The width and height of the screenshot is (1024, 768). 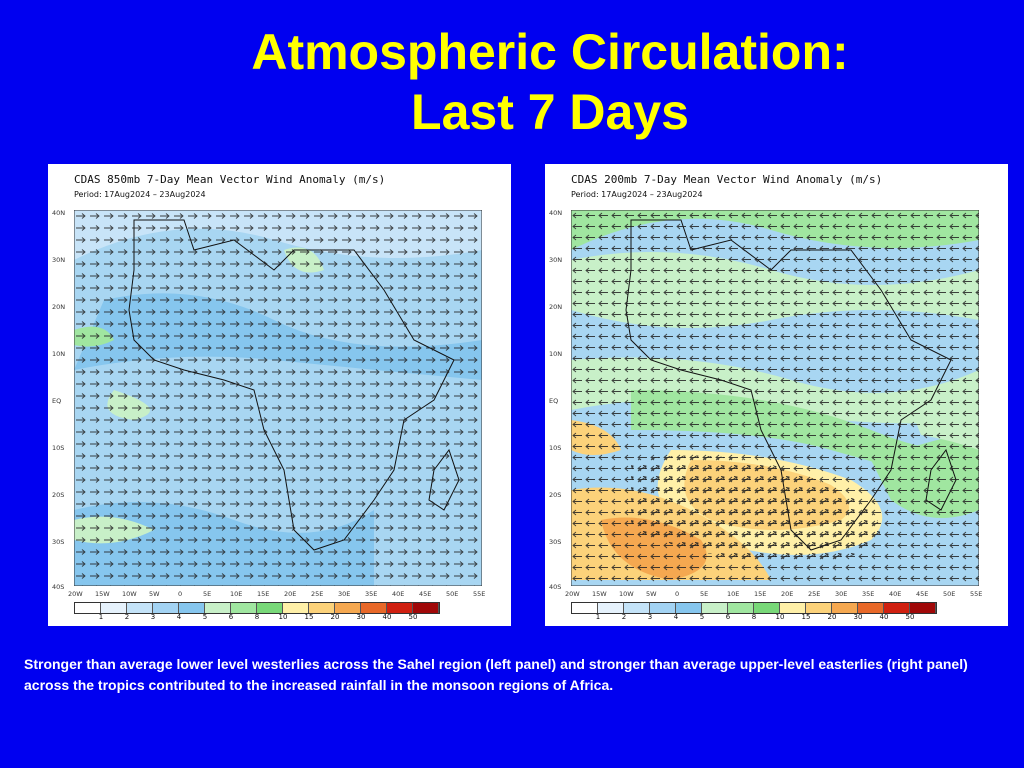 What do you see at coordinates (624, 617) in the screenshot?
I see `colorbar-label: 2` at bounding box center [624, 617].